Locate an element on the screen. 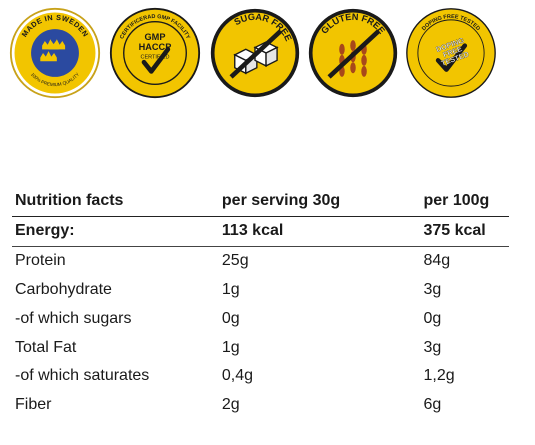 This screenshot has height=445, width=535. three-crowns-icon is located at coordinates (53, 50).